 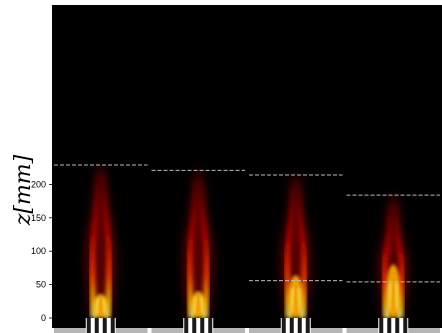 What do you see at coordinates (23, 190) in the screenshot?
I see `y-axis-label: z[mm]` at bounding box center [23, 190].